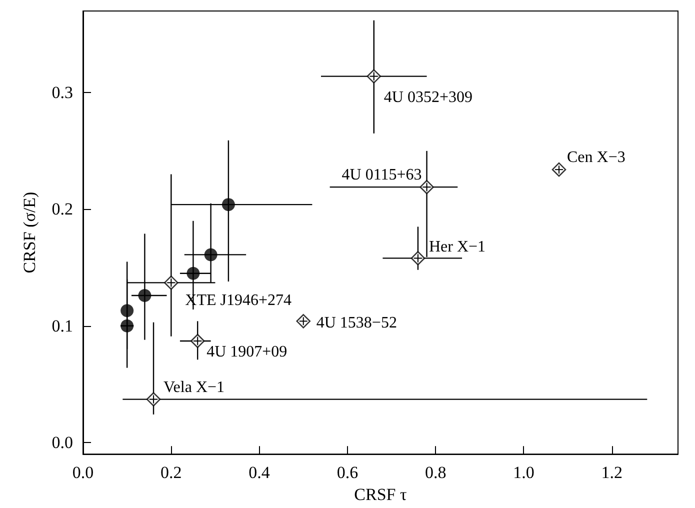  I want to click on y-tick-label: 0.0, so click(62, 442).